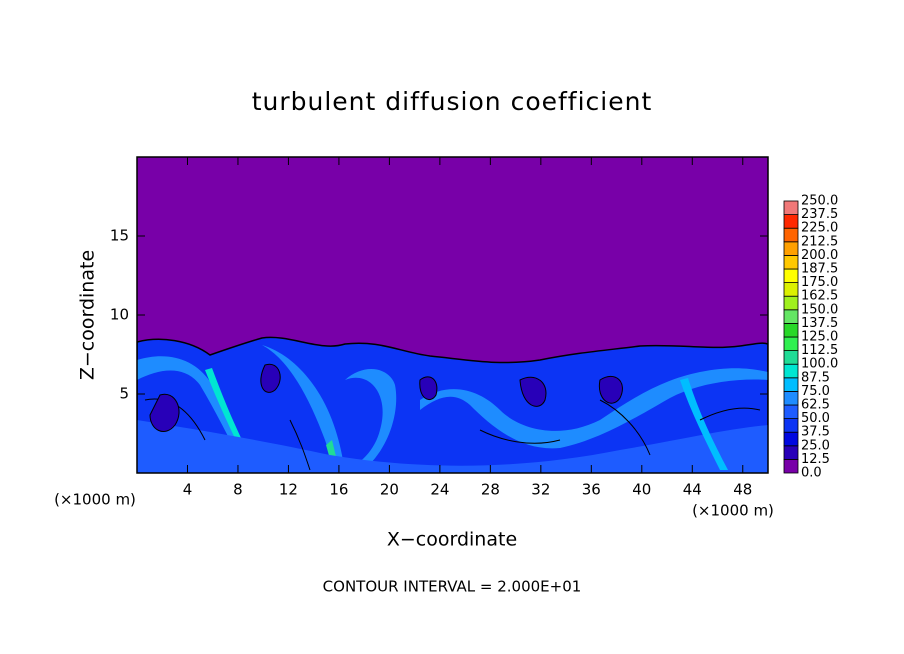 Image resolution: width=904 pixels, height=654 pixels. I want to click on x-tick-label: 8, so click(238, 490).